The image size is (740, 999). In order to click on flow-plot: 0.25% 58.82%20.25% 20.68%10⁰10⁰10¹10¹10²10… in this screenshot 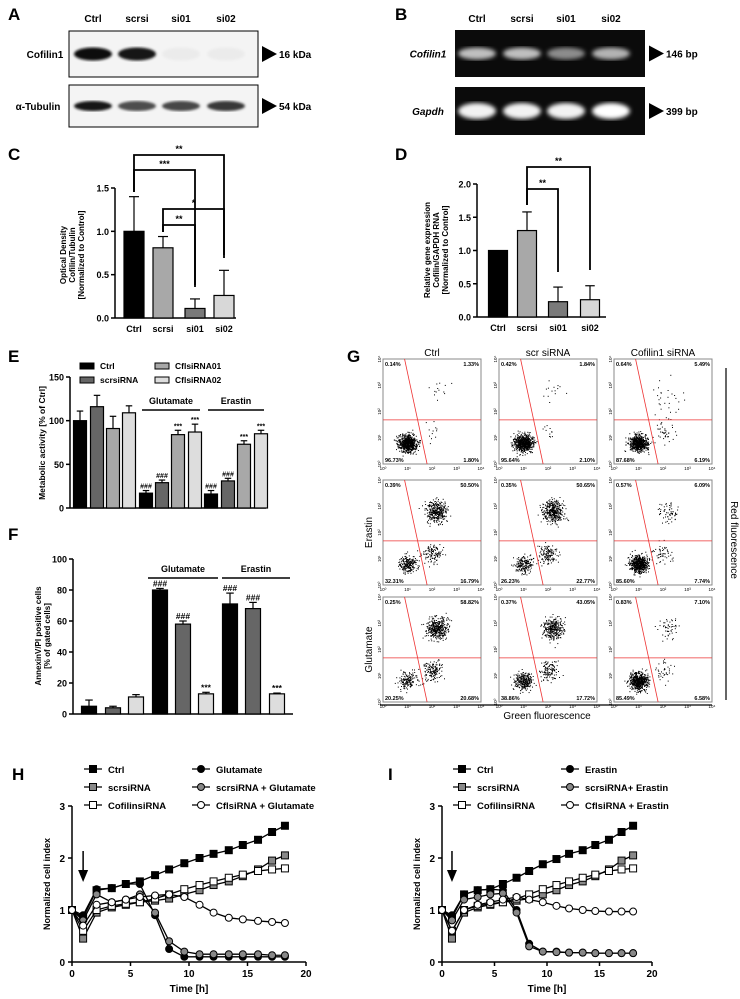, I will do `click(431, 651)`.